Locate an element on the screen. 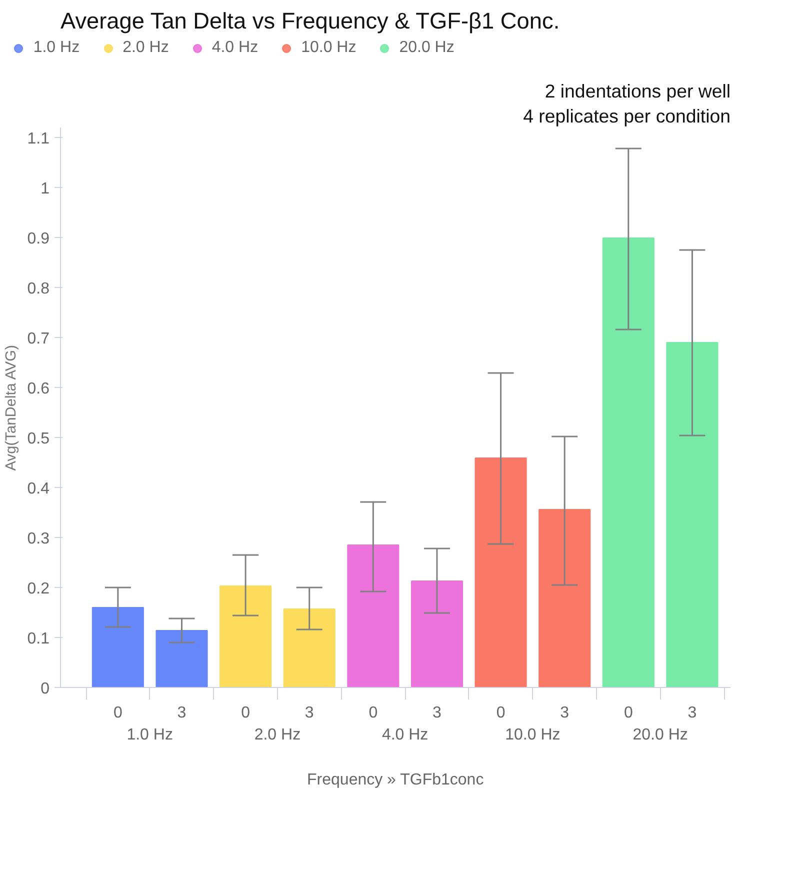  chart-title: Average Tan Delta vs Frequency & TGF-β1 Conc. is located at coordinates (310, 21).